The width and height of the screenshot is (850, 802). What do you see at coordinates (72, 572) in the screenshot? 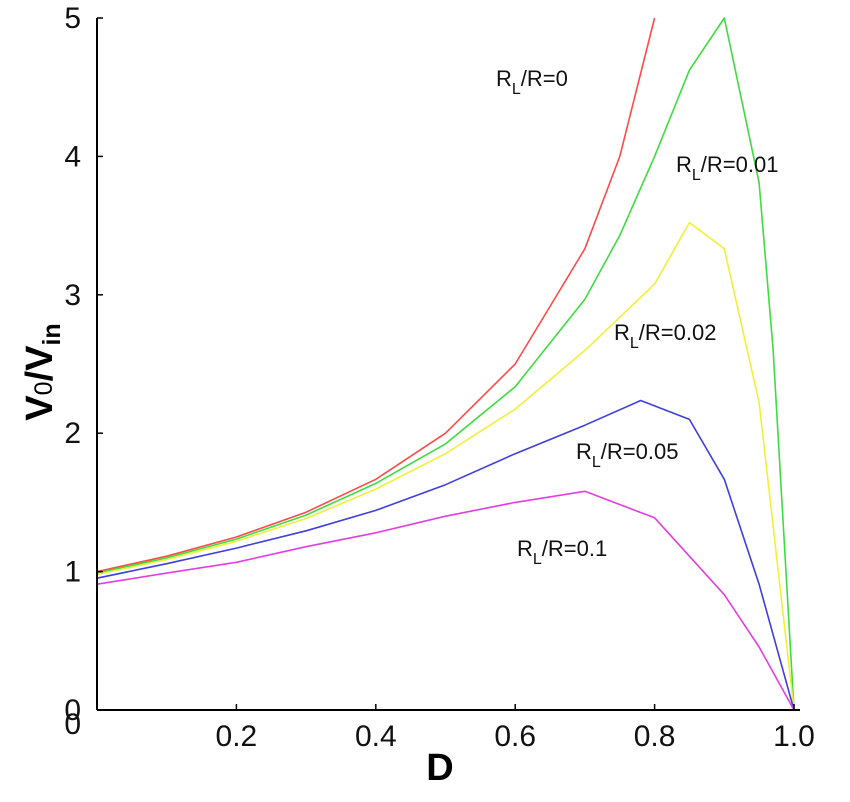
I see `y-tick-label-1: 1` at bounding box center [72, 572].